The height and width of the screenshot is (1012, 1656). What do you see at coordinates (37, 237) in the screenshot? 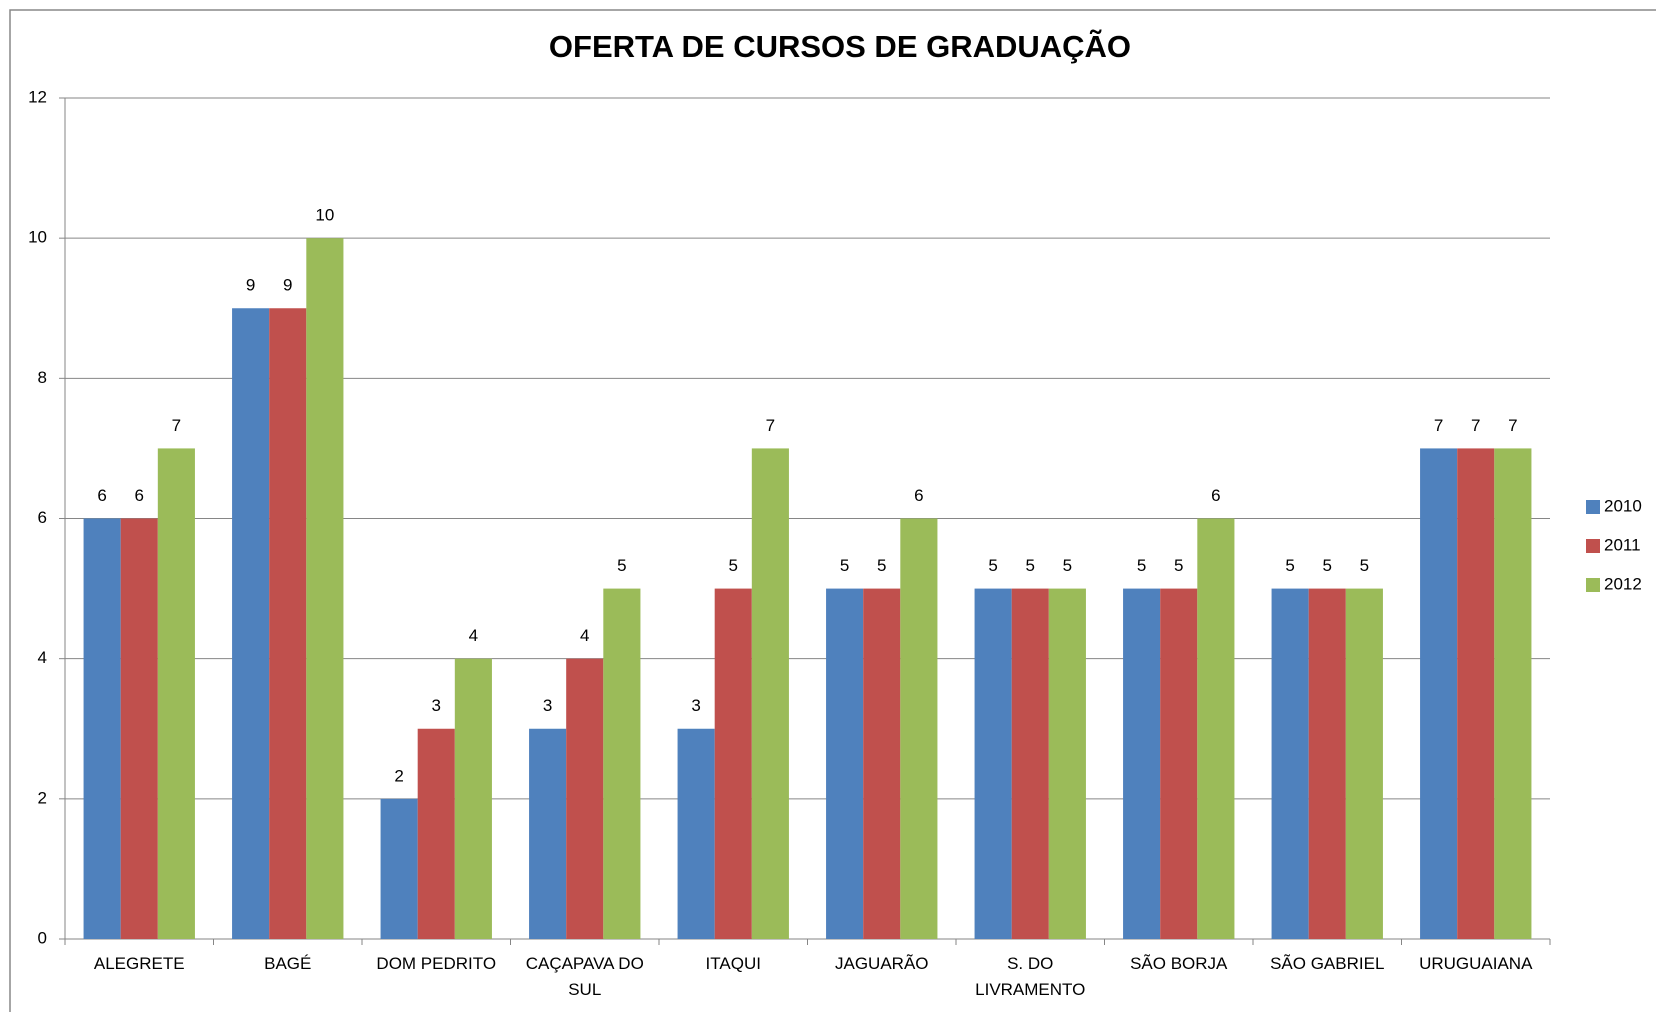
I see `y-tick-label: 10` at bounding box center [37, 237].